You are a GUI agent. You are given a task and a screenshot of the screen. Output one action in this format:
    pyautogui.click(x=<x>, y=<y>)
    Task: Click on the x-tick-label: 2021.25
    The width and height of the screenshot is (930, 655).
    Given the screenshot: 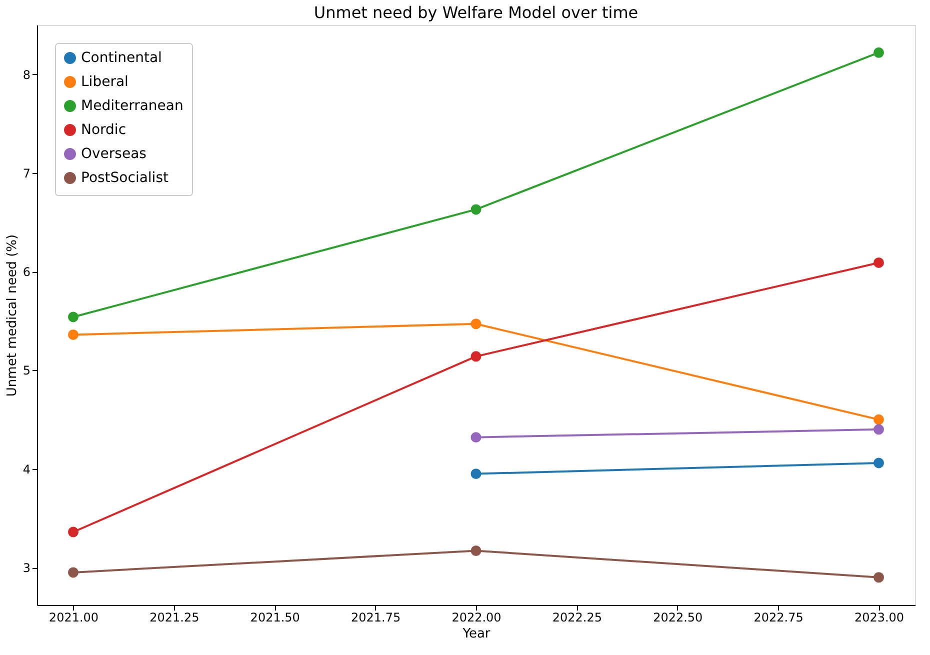 What is the action you would take?
    pyautogui.click(x=175, y=617)
    